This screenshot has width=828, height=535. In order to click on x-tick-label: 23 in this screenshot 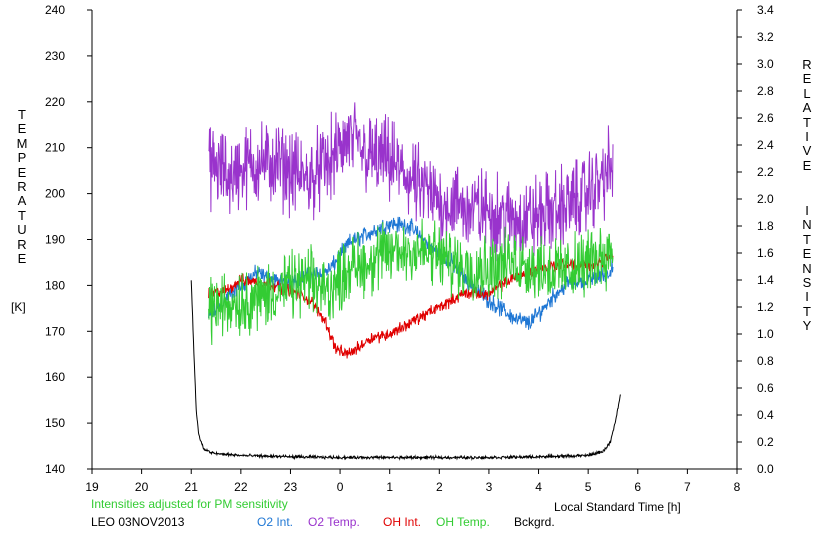, I will do `click(291, 487)`.